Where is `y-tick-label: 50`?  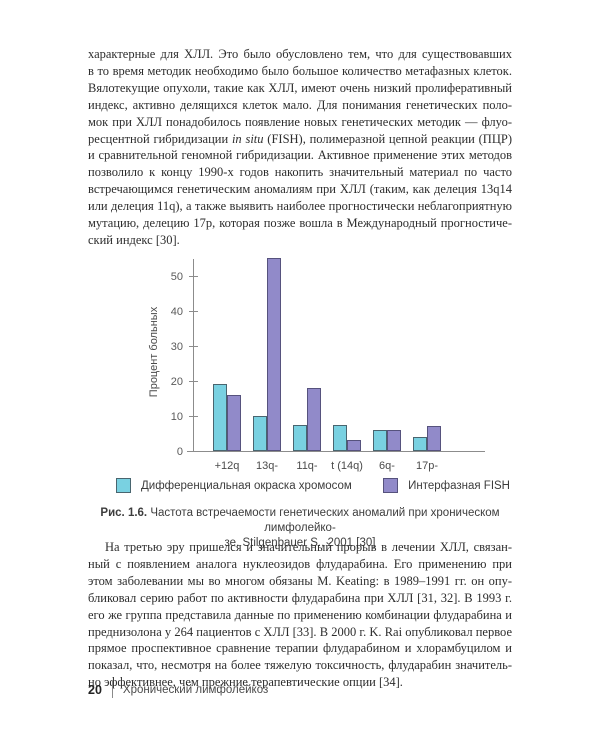 y-tick-label: 50 is located at coordinates (176, 276).